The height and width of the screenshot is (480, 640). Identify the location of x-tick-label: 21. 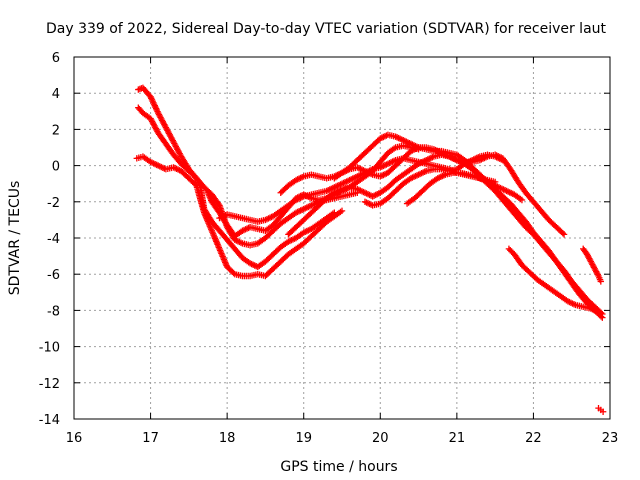
(457, 438).